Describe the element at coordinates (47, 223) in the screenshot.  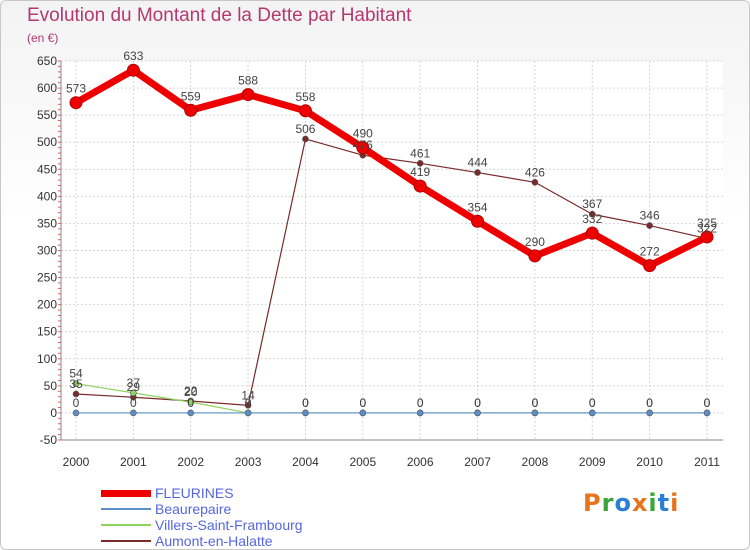
I see `y-tick-label: 350` at that location.